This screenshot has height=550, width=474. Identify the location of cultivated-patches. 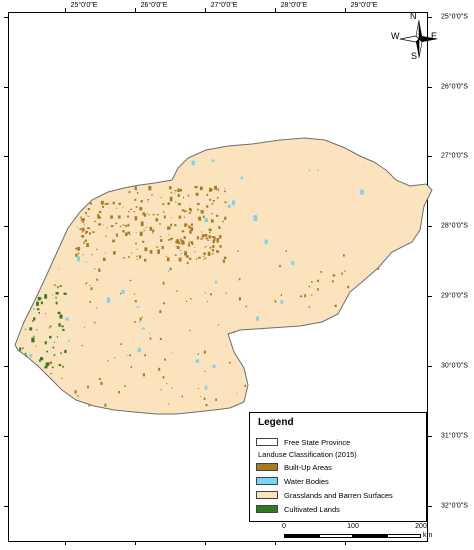
(43, 333).